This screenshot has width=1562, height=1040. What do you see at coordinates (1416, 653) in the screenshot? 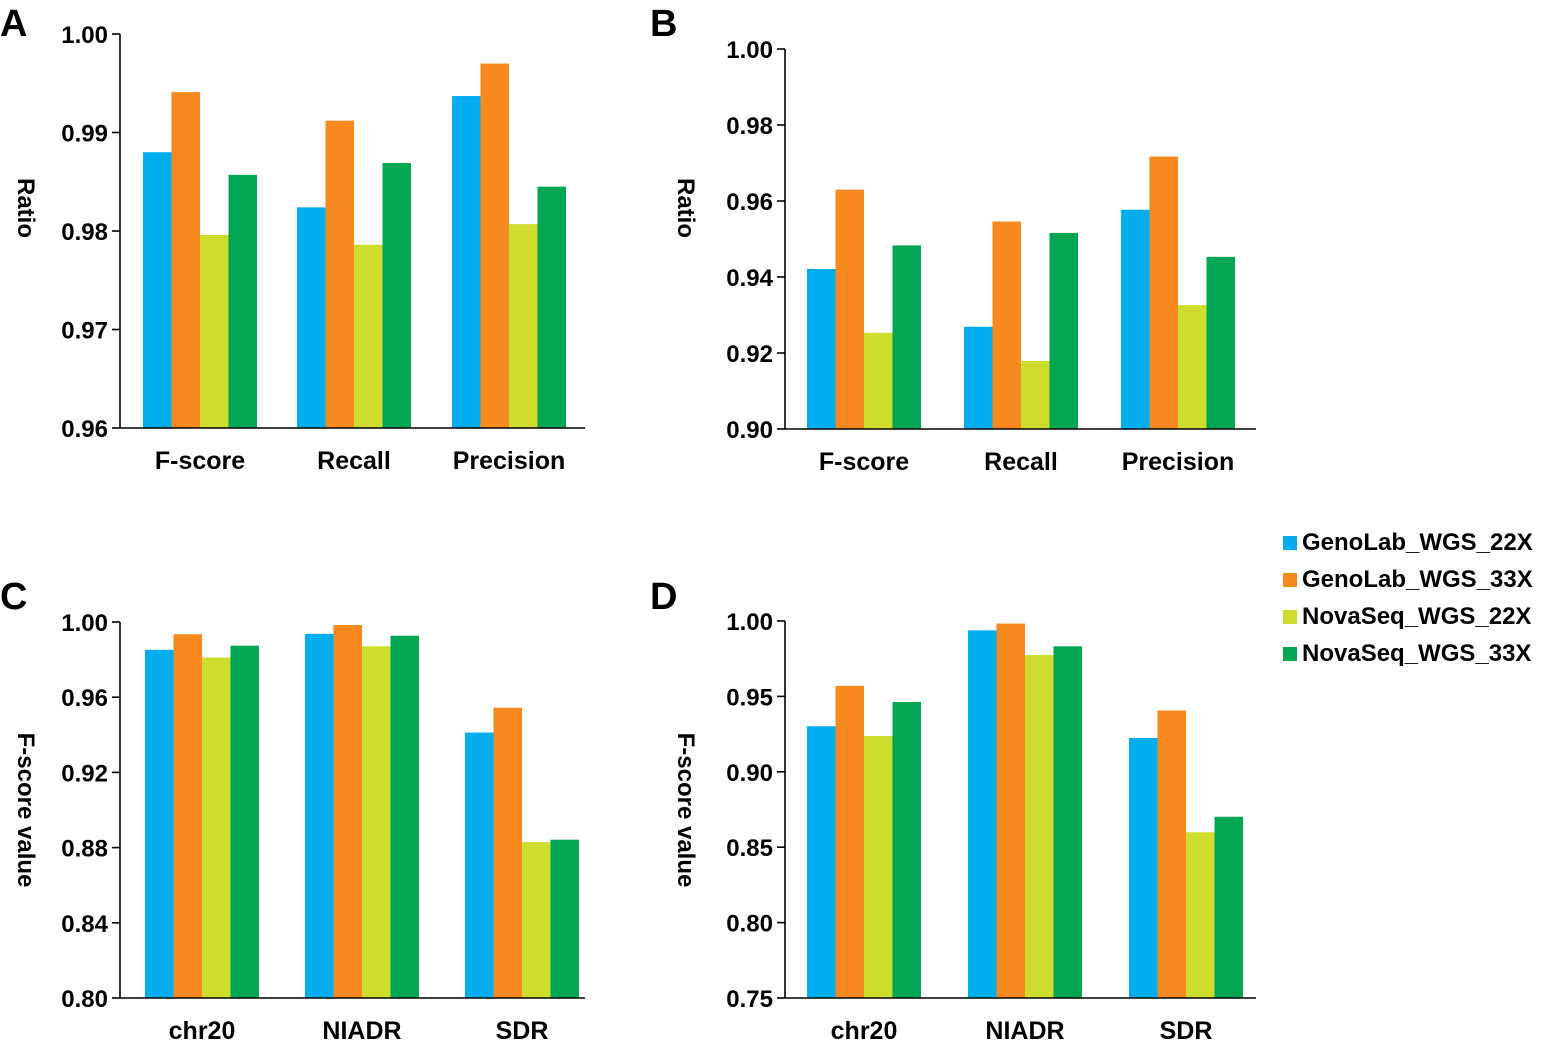
I see `legend-label: NovaSeq_WGS_33X` at bounding box center [1416, 653].